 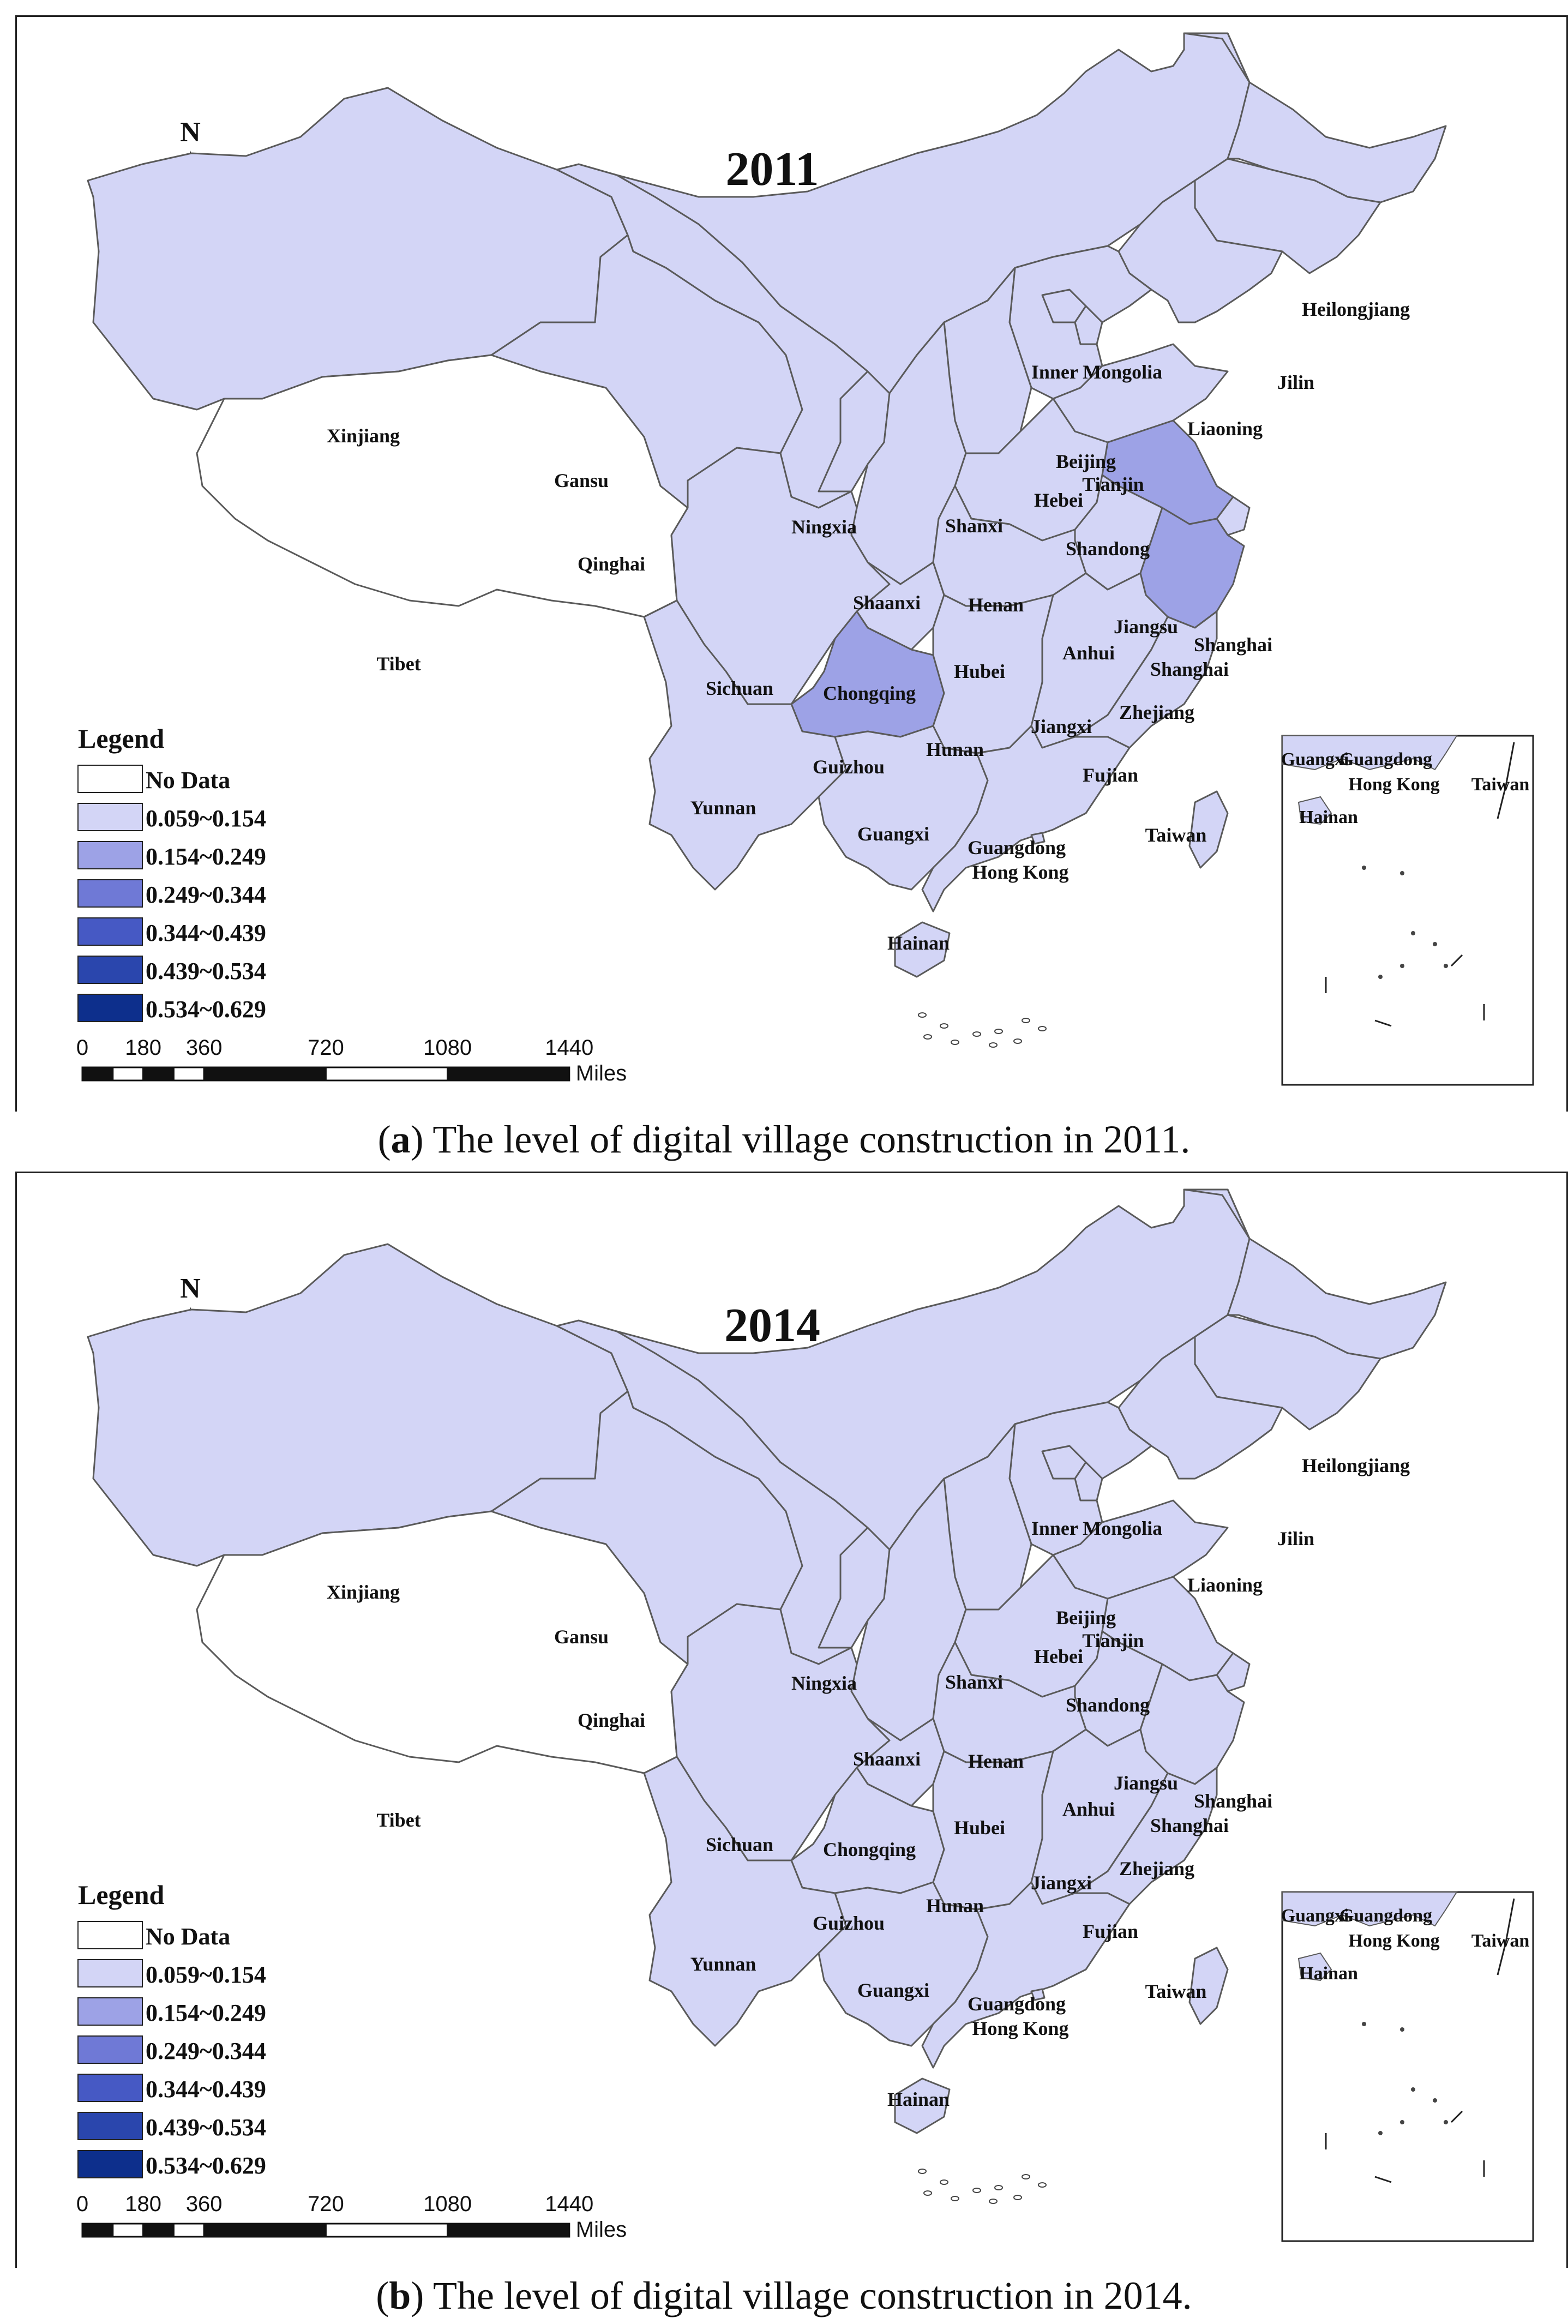 What do you see at coordinates (1020, 2028) in the screenshot?
I see `label-hong-kong: Hong Kong` at bounding box center [1020, 2028].